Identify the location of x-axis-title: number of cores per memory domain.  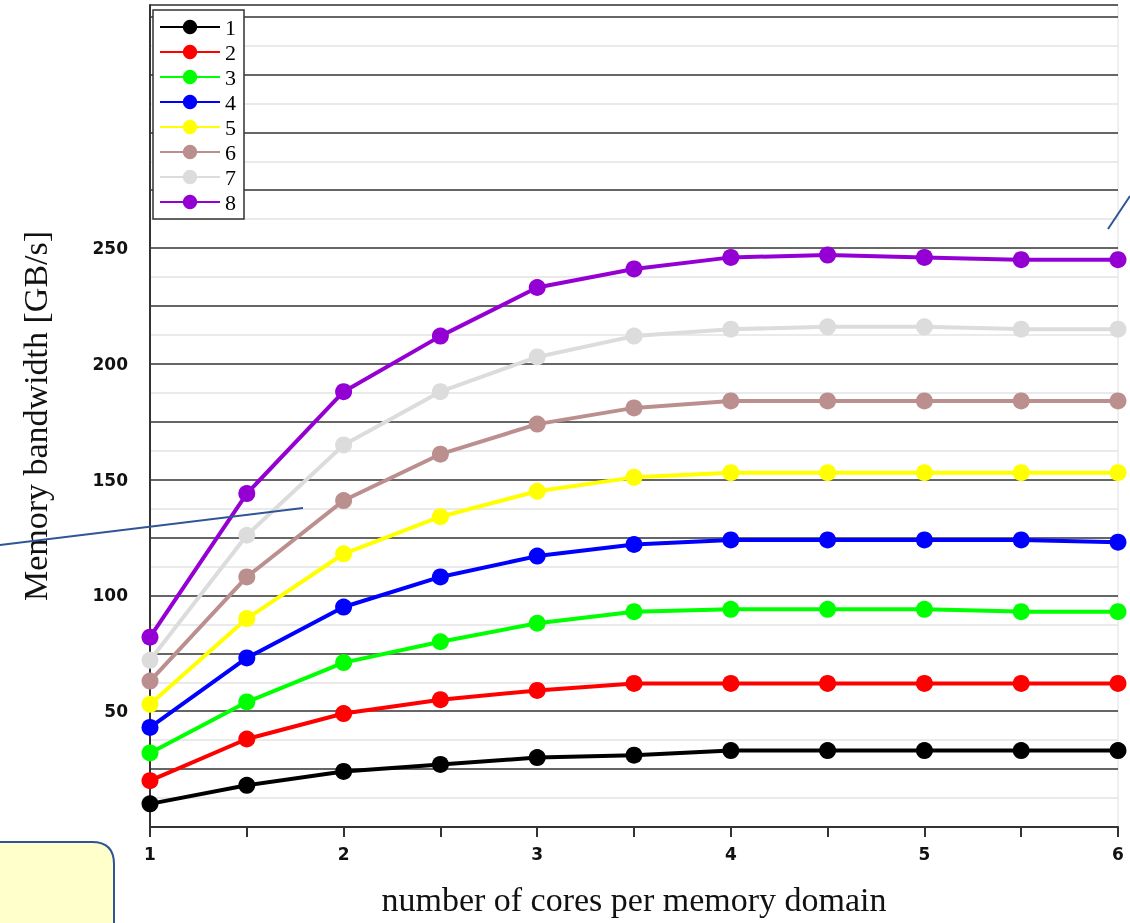
(634, 899).